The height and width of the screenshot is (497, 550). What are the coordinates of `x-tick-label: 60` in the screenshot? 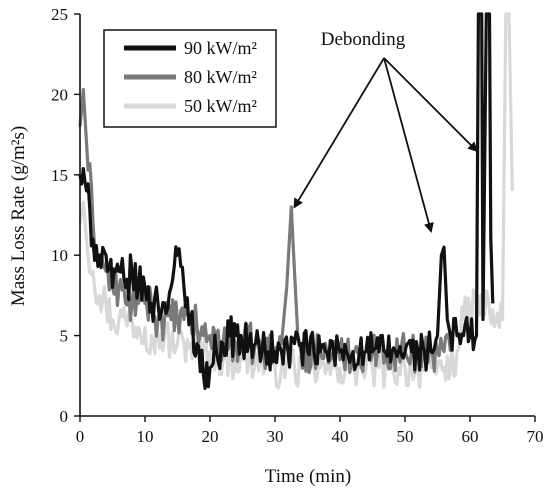 It's located at (470, 436).